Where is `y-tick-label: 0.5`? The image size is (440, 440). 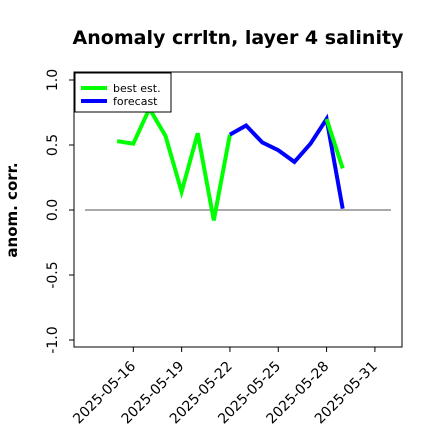 y-tick-label: 0.5 is located at coordinates (53, 145).